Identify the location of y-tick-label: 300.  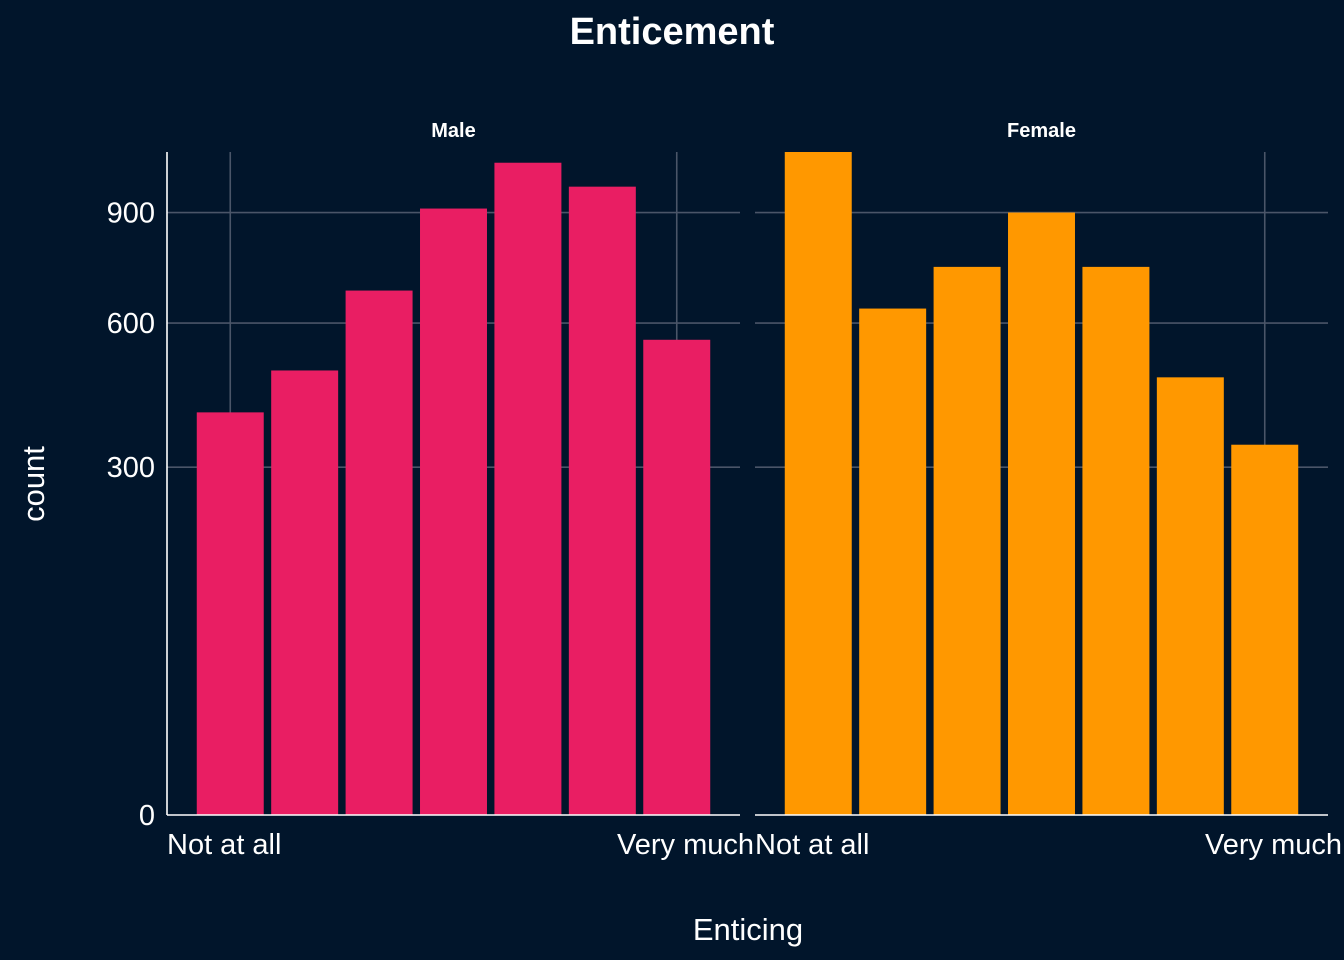
(131, 468).